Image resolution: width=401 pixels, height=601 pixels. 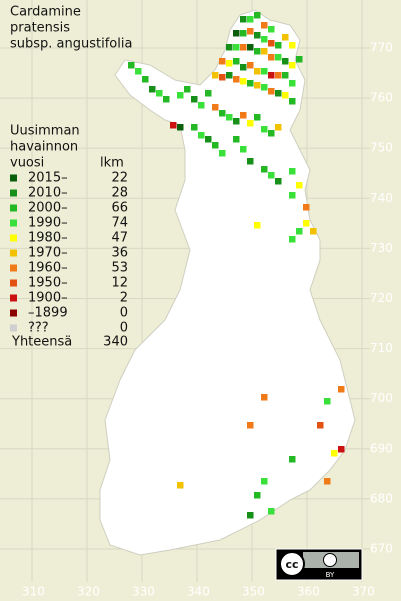 I want to click on legend-label: 1980–, so click(x=48, y=238).